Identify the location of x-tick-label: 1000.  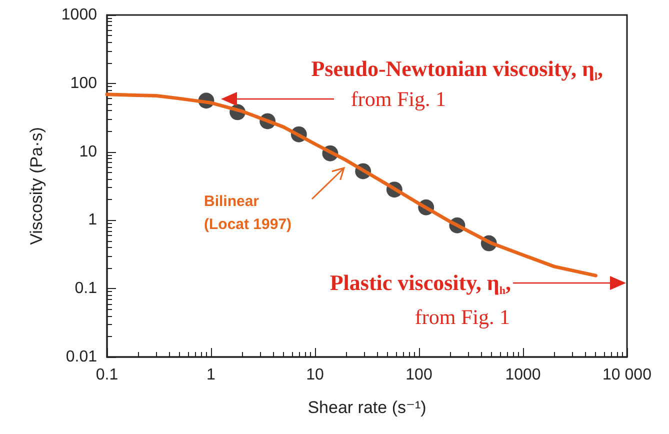
(523, 375).